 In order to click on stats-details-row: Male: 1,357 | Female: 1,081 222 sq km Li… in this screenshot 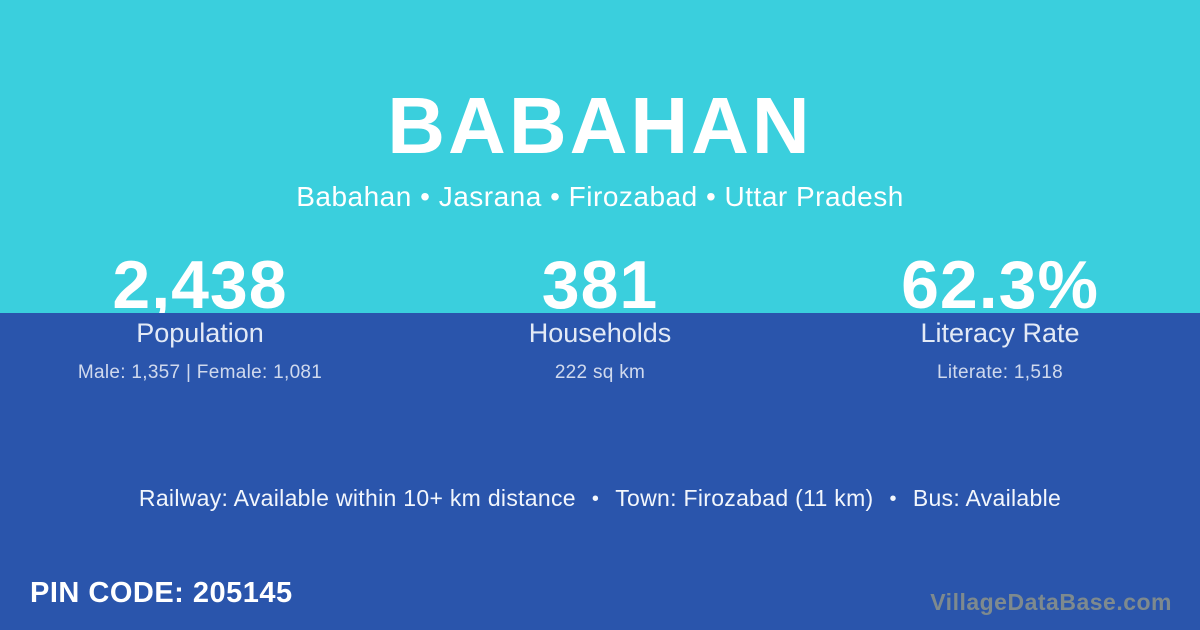, I will do `click(600, 373)`.